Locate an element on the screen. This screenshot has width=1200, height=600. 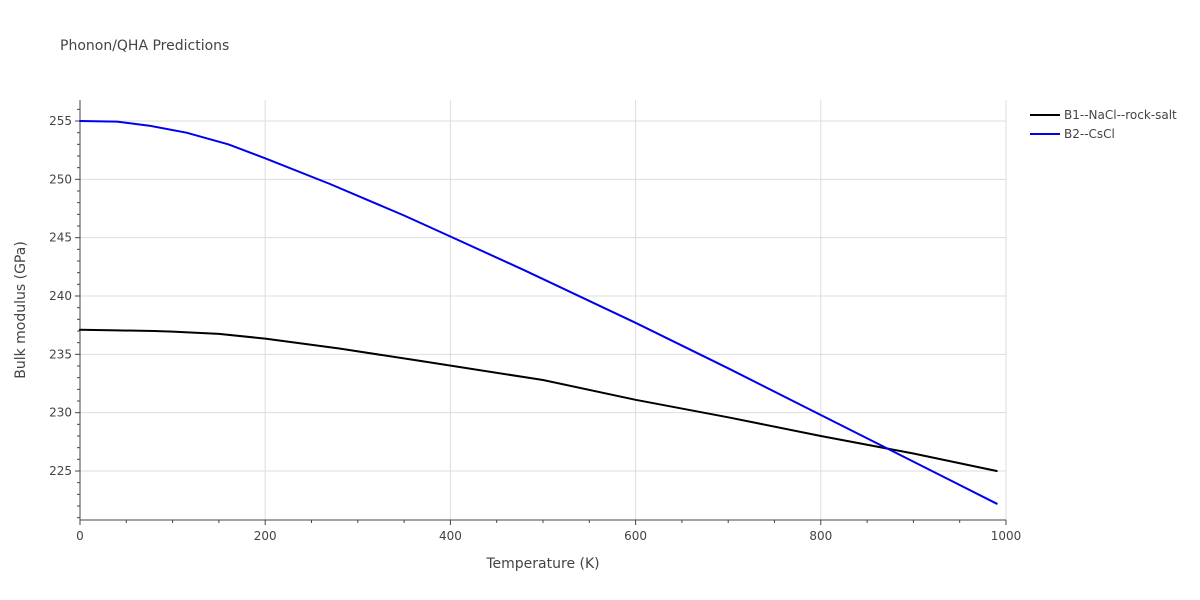
x-tick-label: 200 is located at coordinates (265, 536).